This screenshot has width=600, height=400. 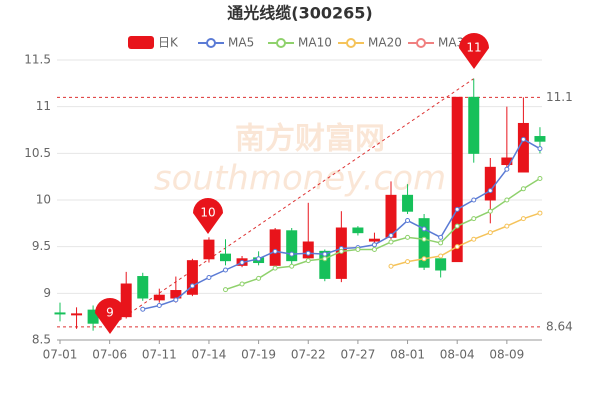 I want to click on x-tick-label: 07-06, so click(x=109, y=355).